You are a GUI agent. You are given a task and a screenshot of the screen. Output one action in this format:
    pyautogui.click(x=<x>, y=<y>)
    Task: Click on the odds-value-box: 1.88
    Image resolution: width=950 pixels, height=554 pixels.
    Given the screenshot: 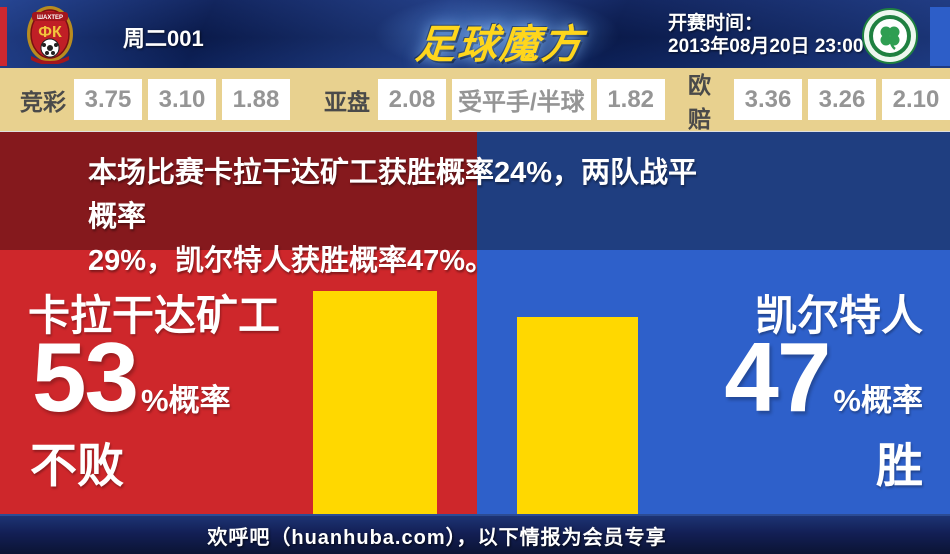 What is the action you would take?
    pyautogui.click(x=256, y=99)
    